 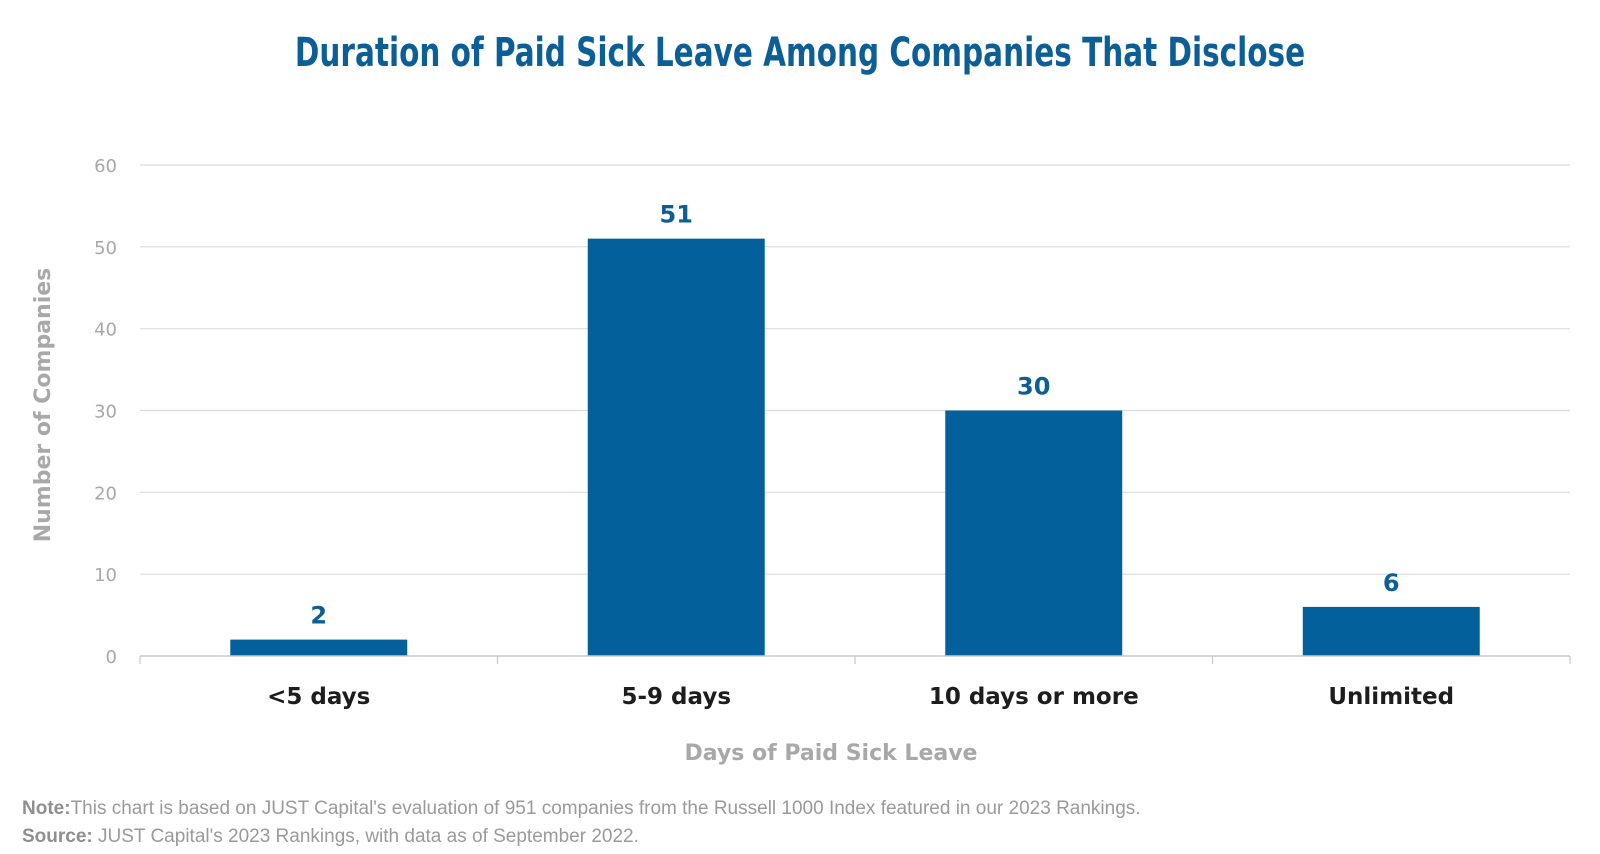 What do you see at coordinates (676, 697) in the screenshot?
I see `category-label-1: 5-9 days` at bounding box center [676, 697].